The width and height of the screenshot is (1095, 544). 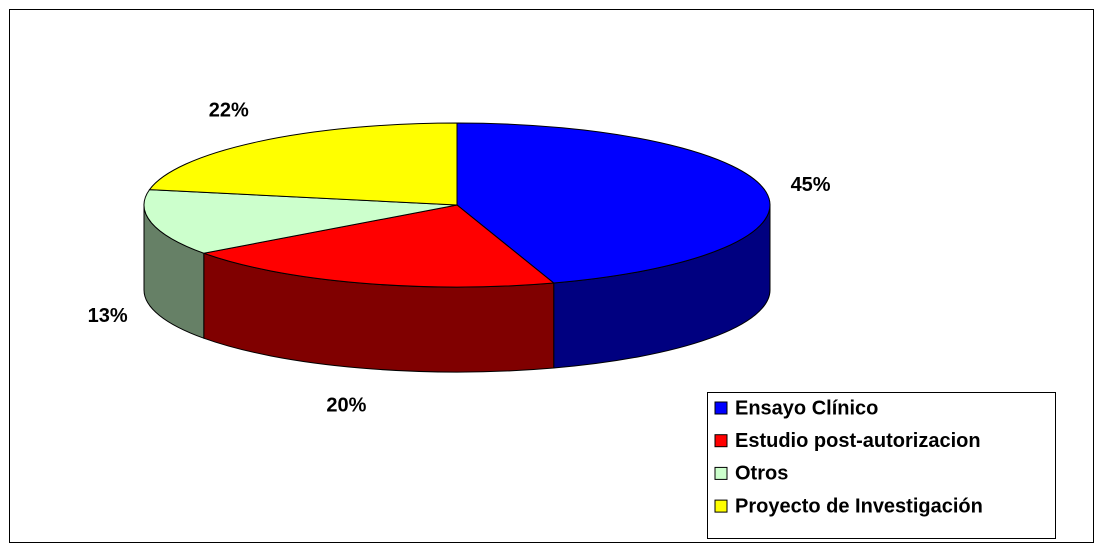 What do you see at coordinates (229, 110) in the screenshot?
I see `data-label: 22%` at bounding box center [229, 110].